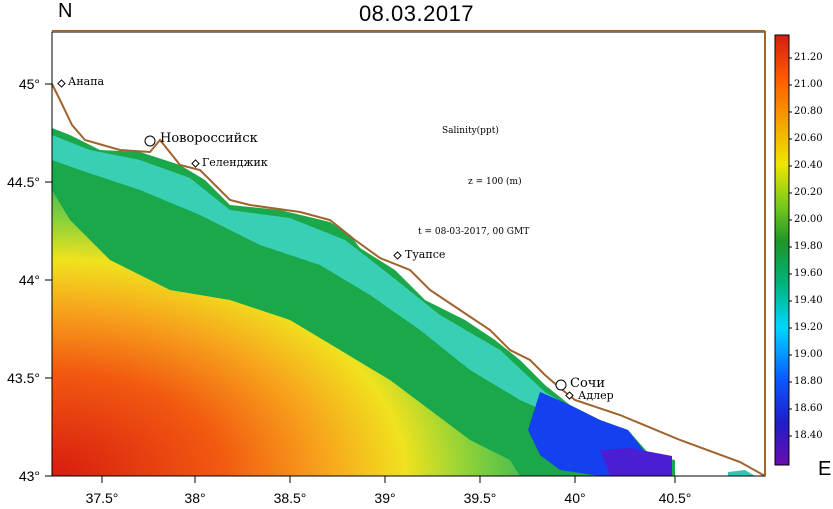 The image size is (833, 509). What do you see at coordinates (495, 182) in the screenshot?
I see `depth-label: z = 100 (m)` at bounding box center [495, 182].